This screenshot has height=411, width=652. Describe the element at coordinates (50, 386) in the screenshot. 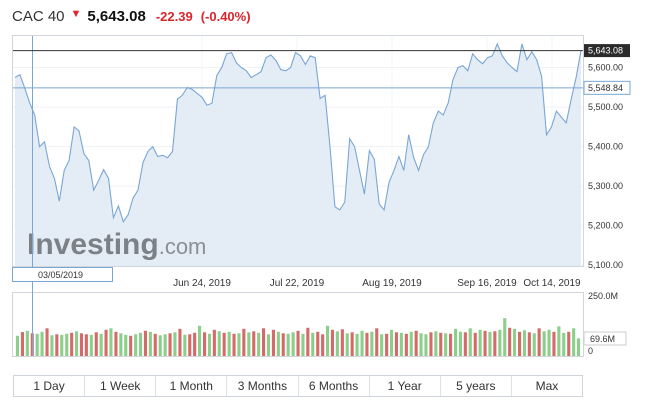

I see `tab-1-day: 1 Day` at that location.